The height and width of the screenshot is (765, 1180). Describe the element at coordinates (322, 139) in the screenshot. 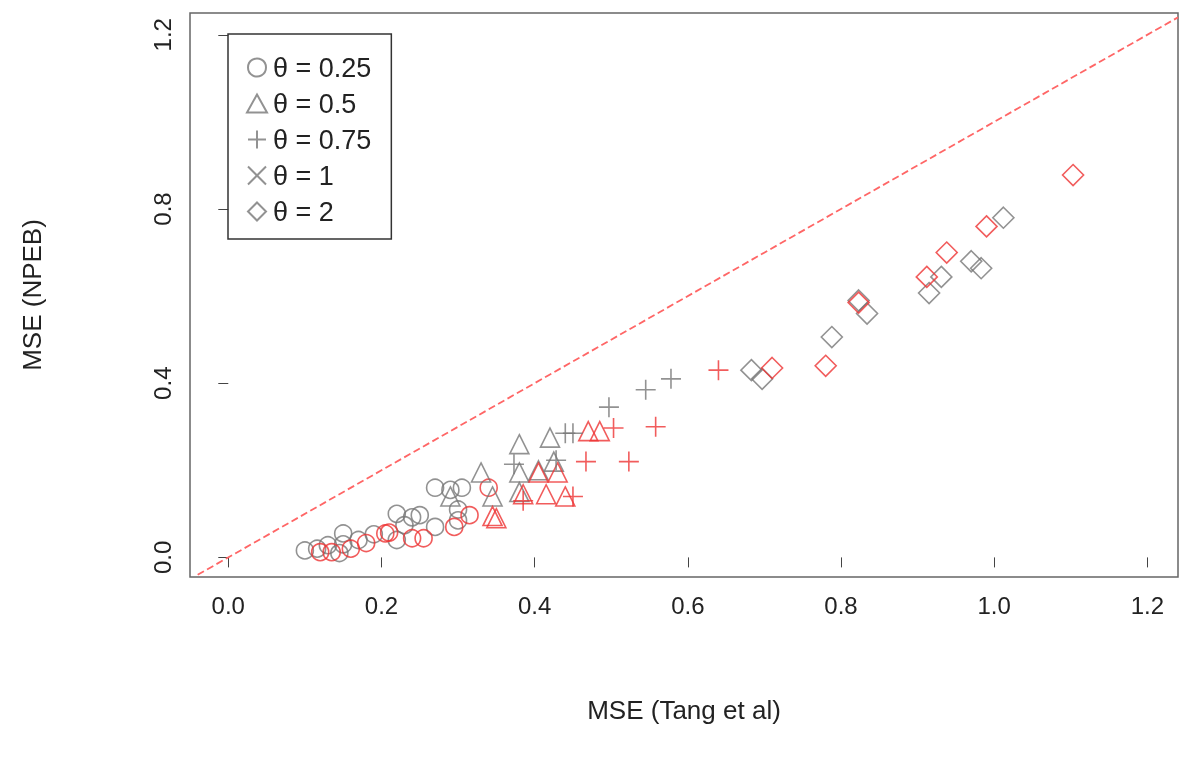

I see `legend-label: θ = 0.75` at that location.